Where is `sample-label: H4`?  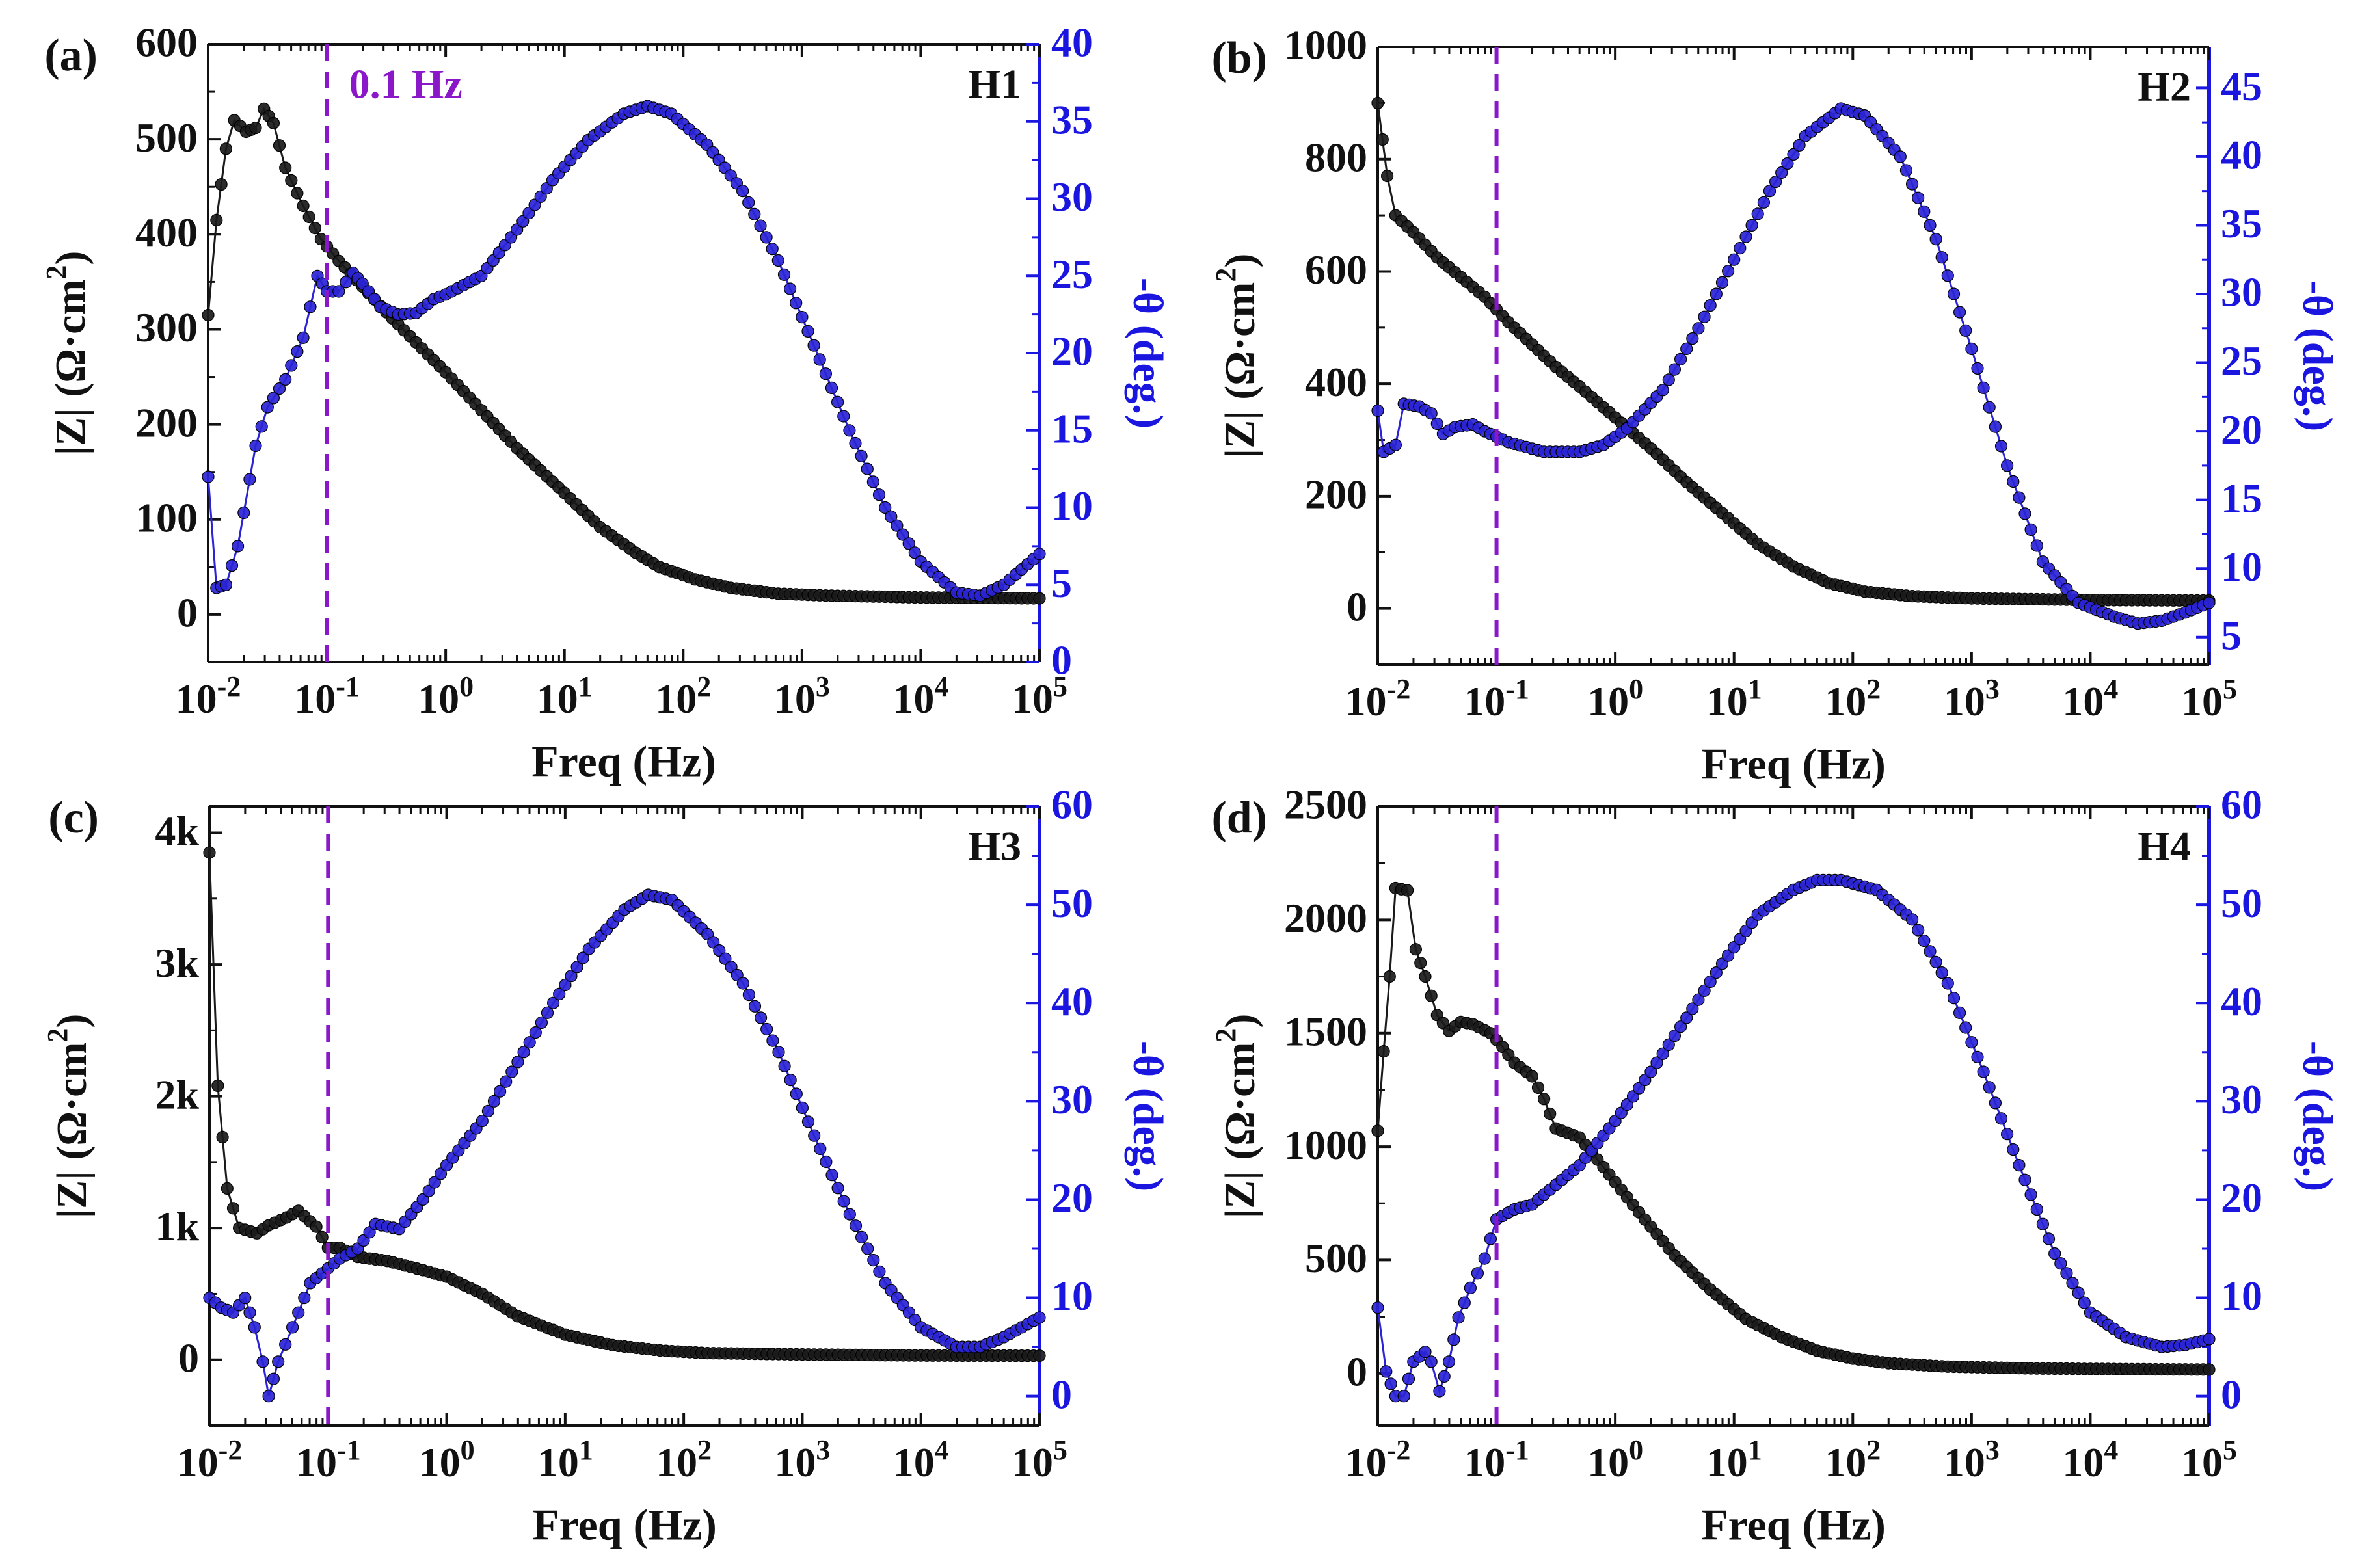
sample-label: H4 is located at coordinates (2164, 847).